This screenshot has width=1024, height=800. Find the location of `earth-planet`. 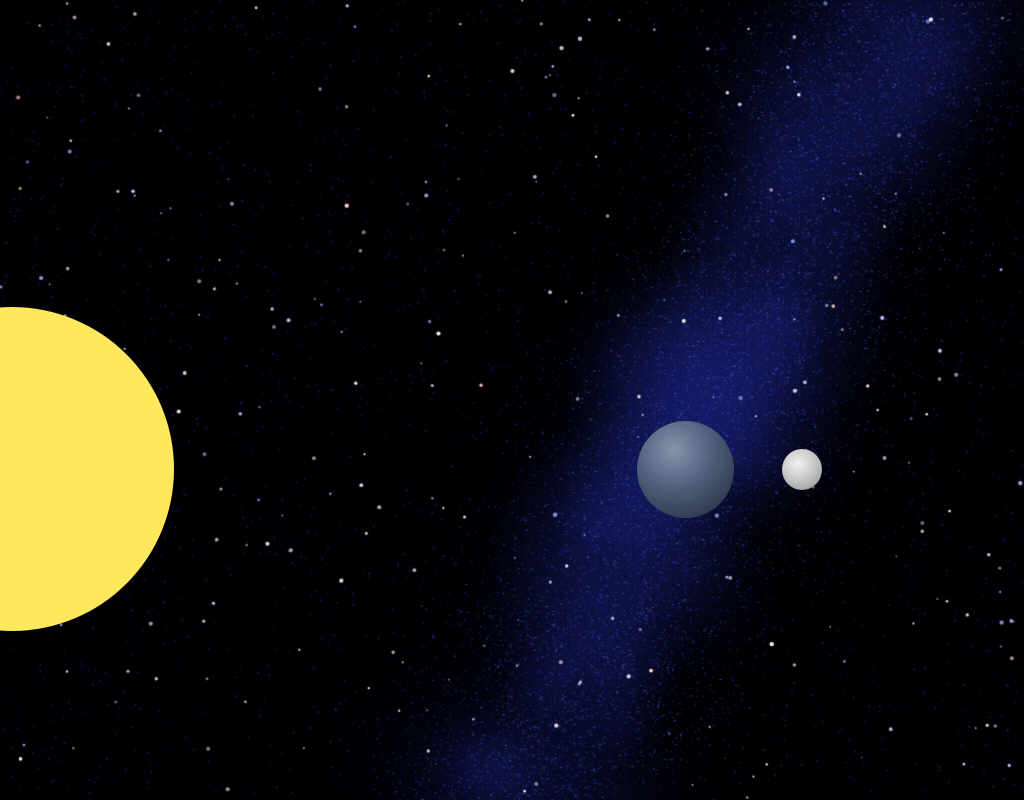

earth-planet is located at coordinates (685, 469).